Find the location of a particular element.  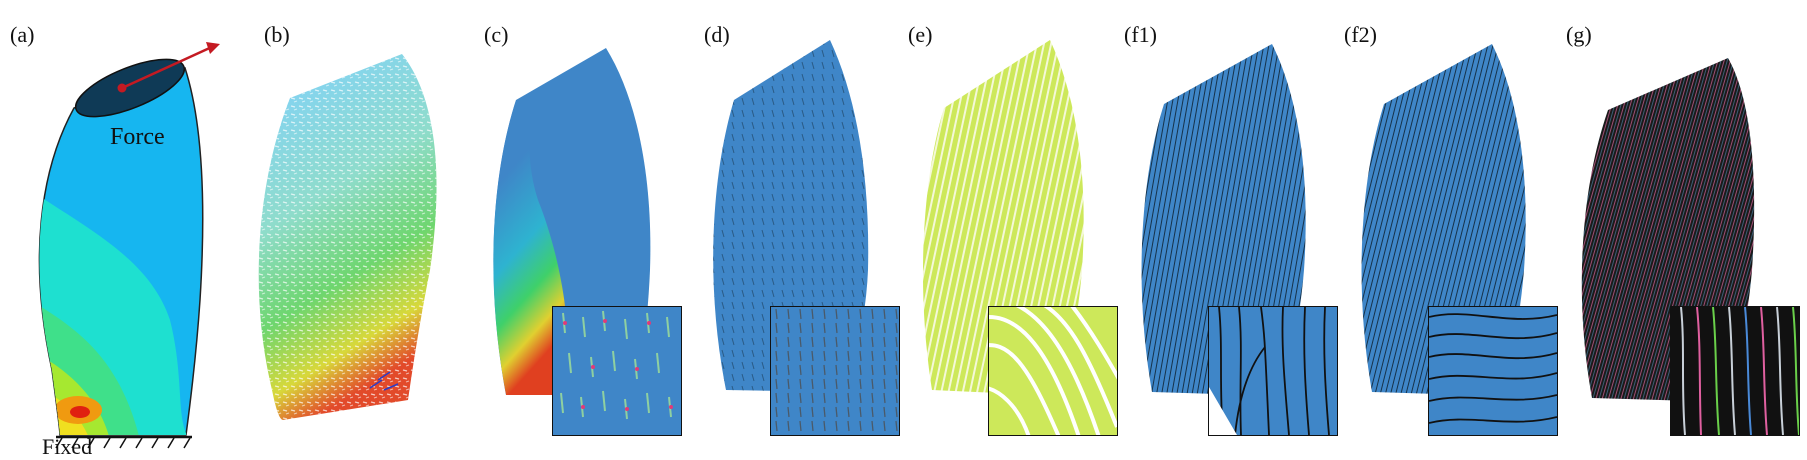

panel-label-f1: (f1) is located at coordinates (1140, 34).